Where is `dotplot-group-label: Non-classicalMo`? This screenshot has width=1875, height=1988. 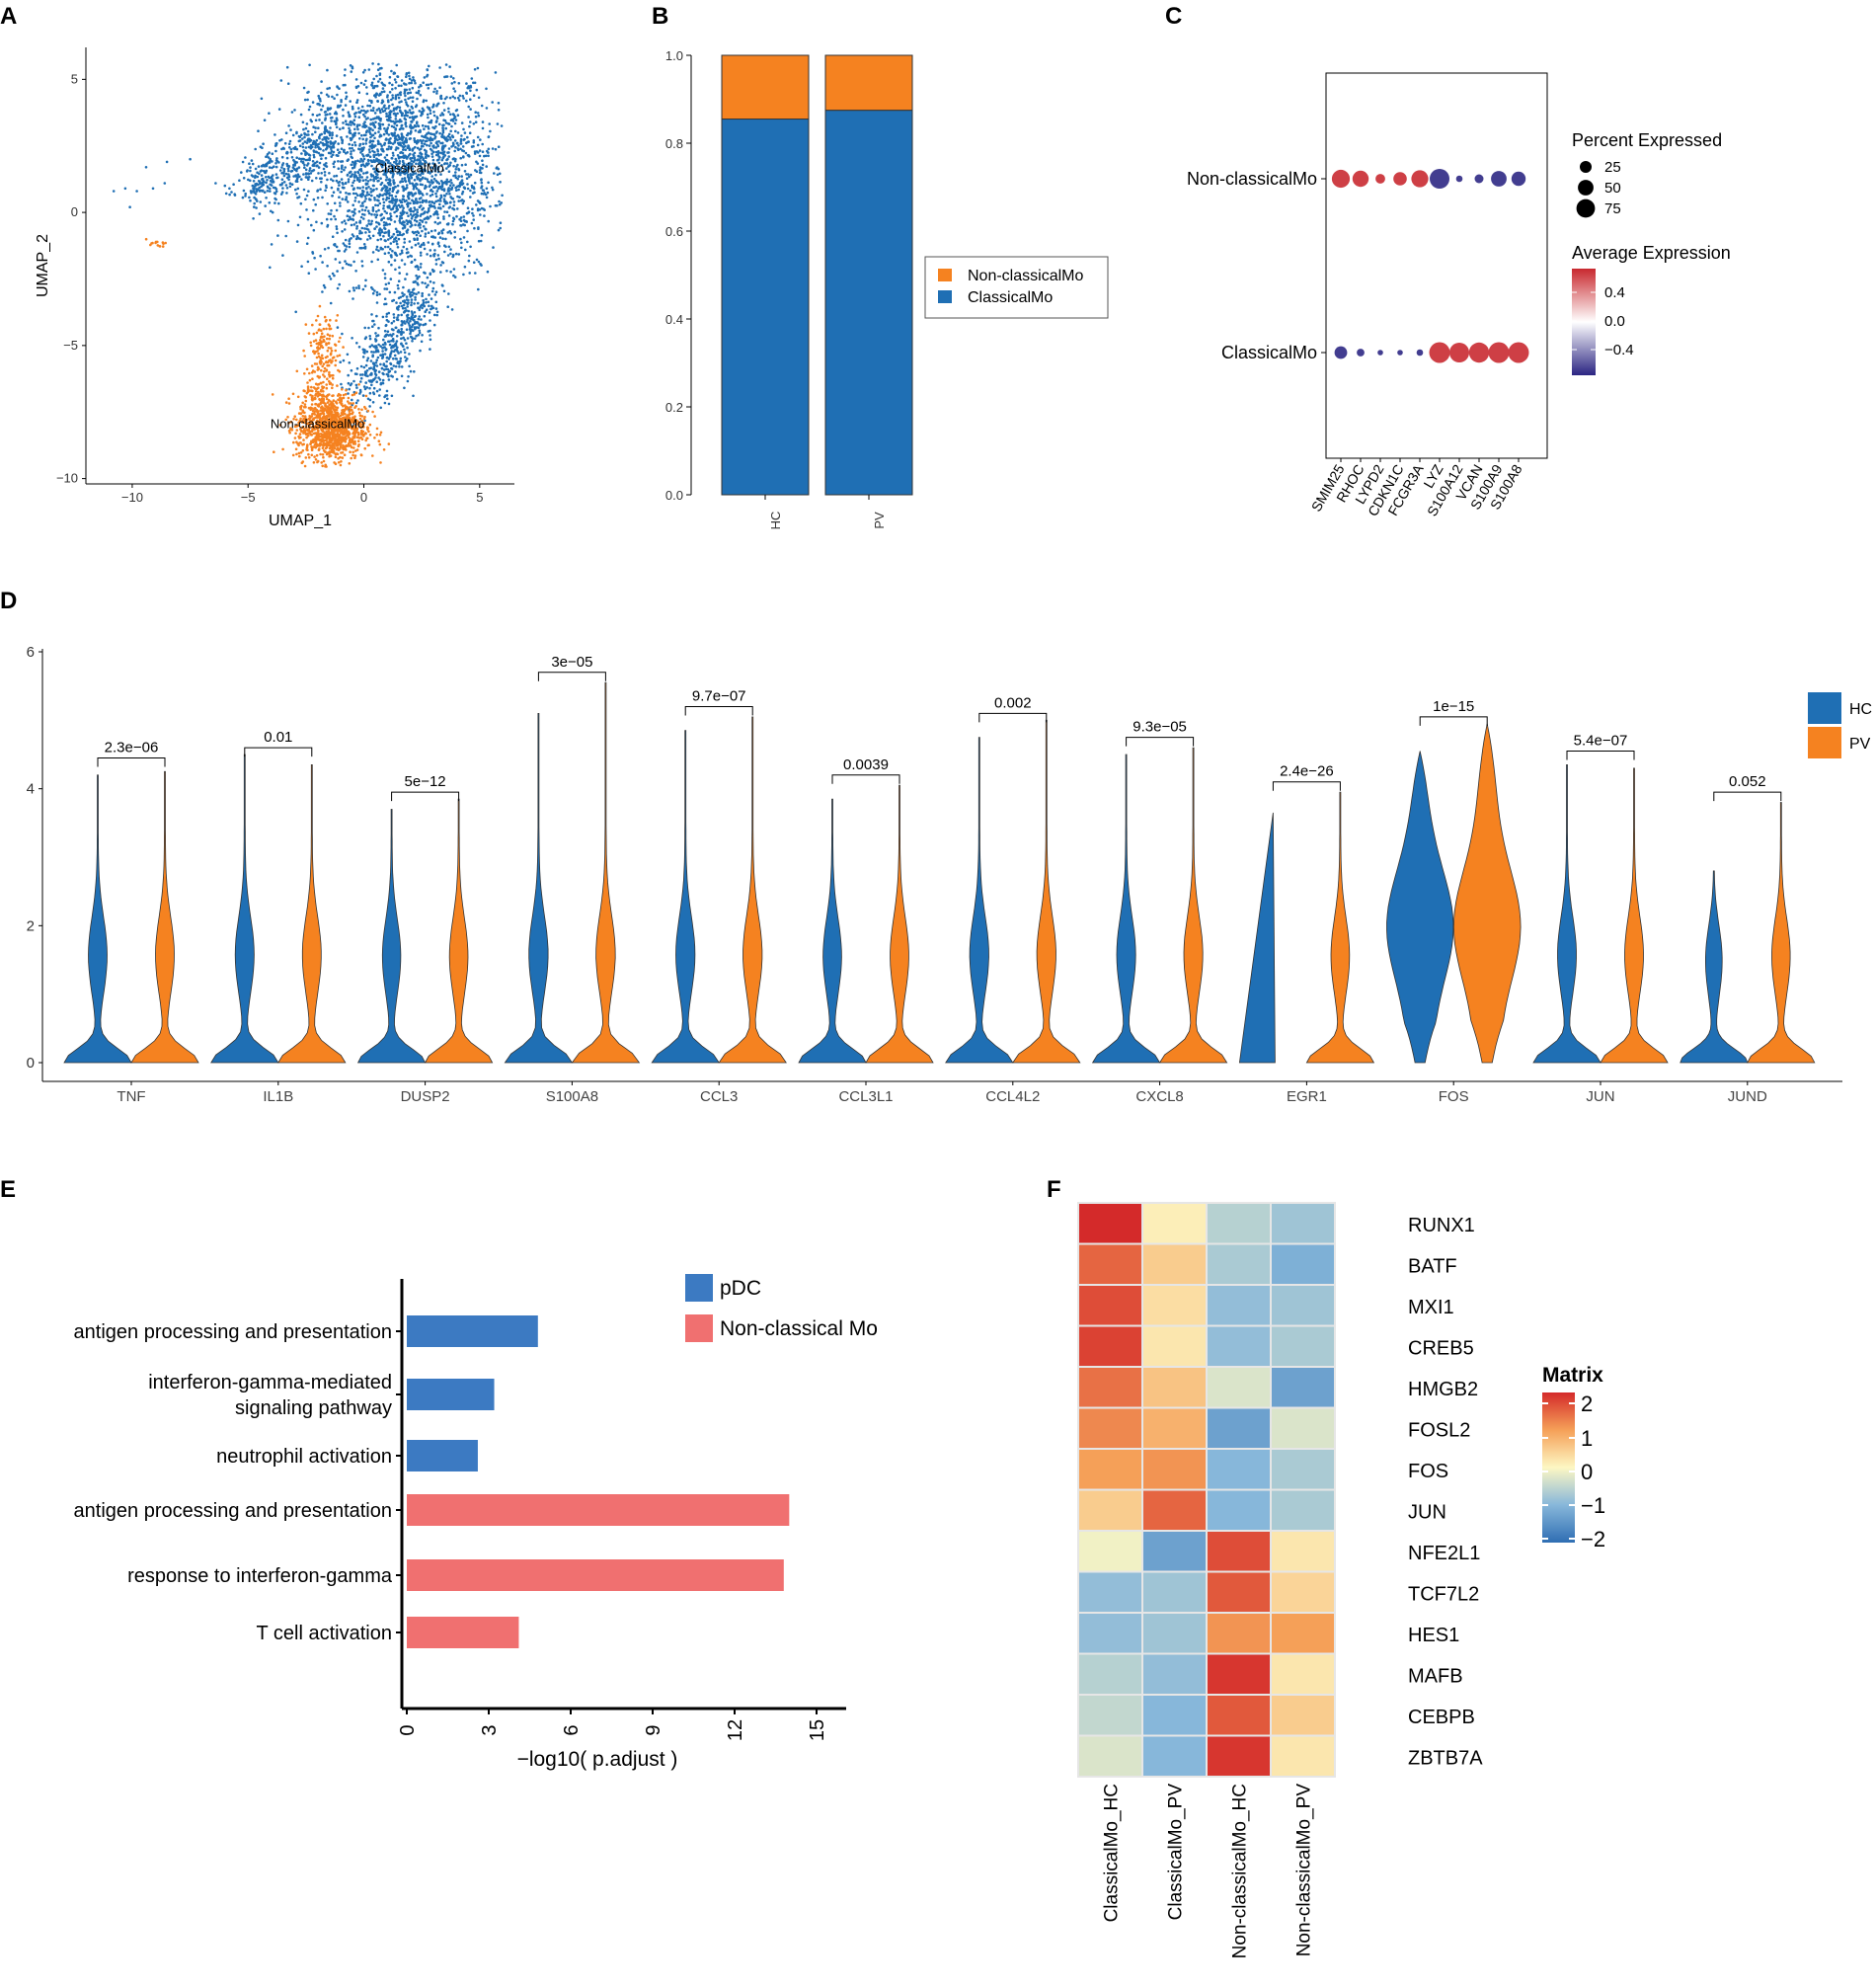
dotplot-group-label: Non-classicalMo is located at coordinates (1252, 179).